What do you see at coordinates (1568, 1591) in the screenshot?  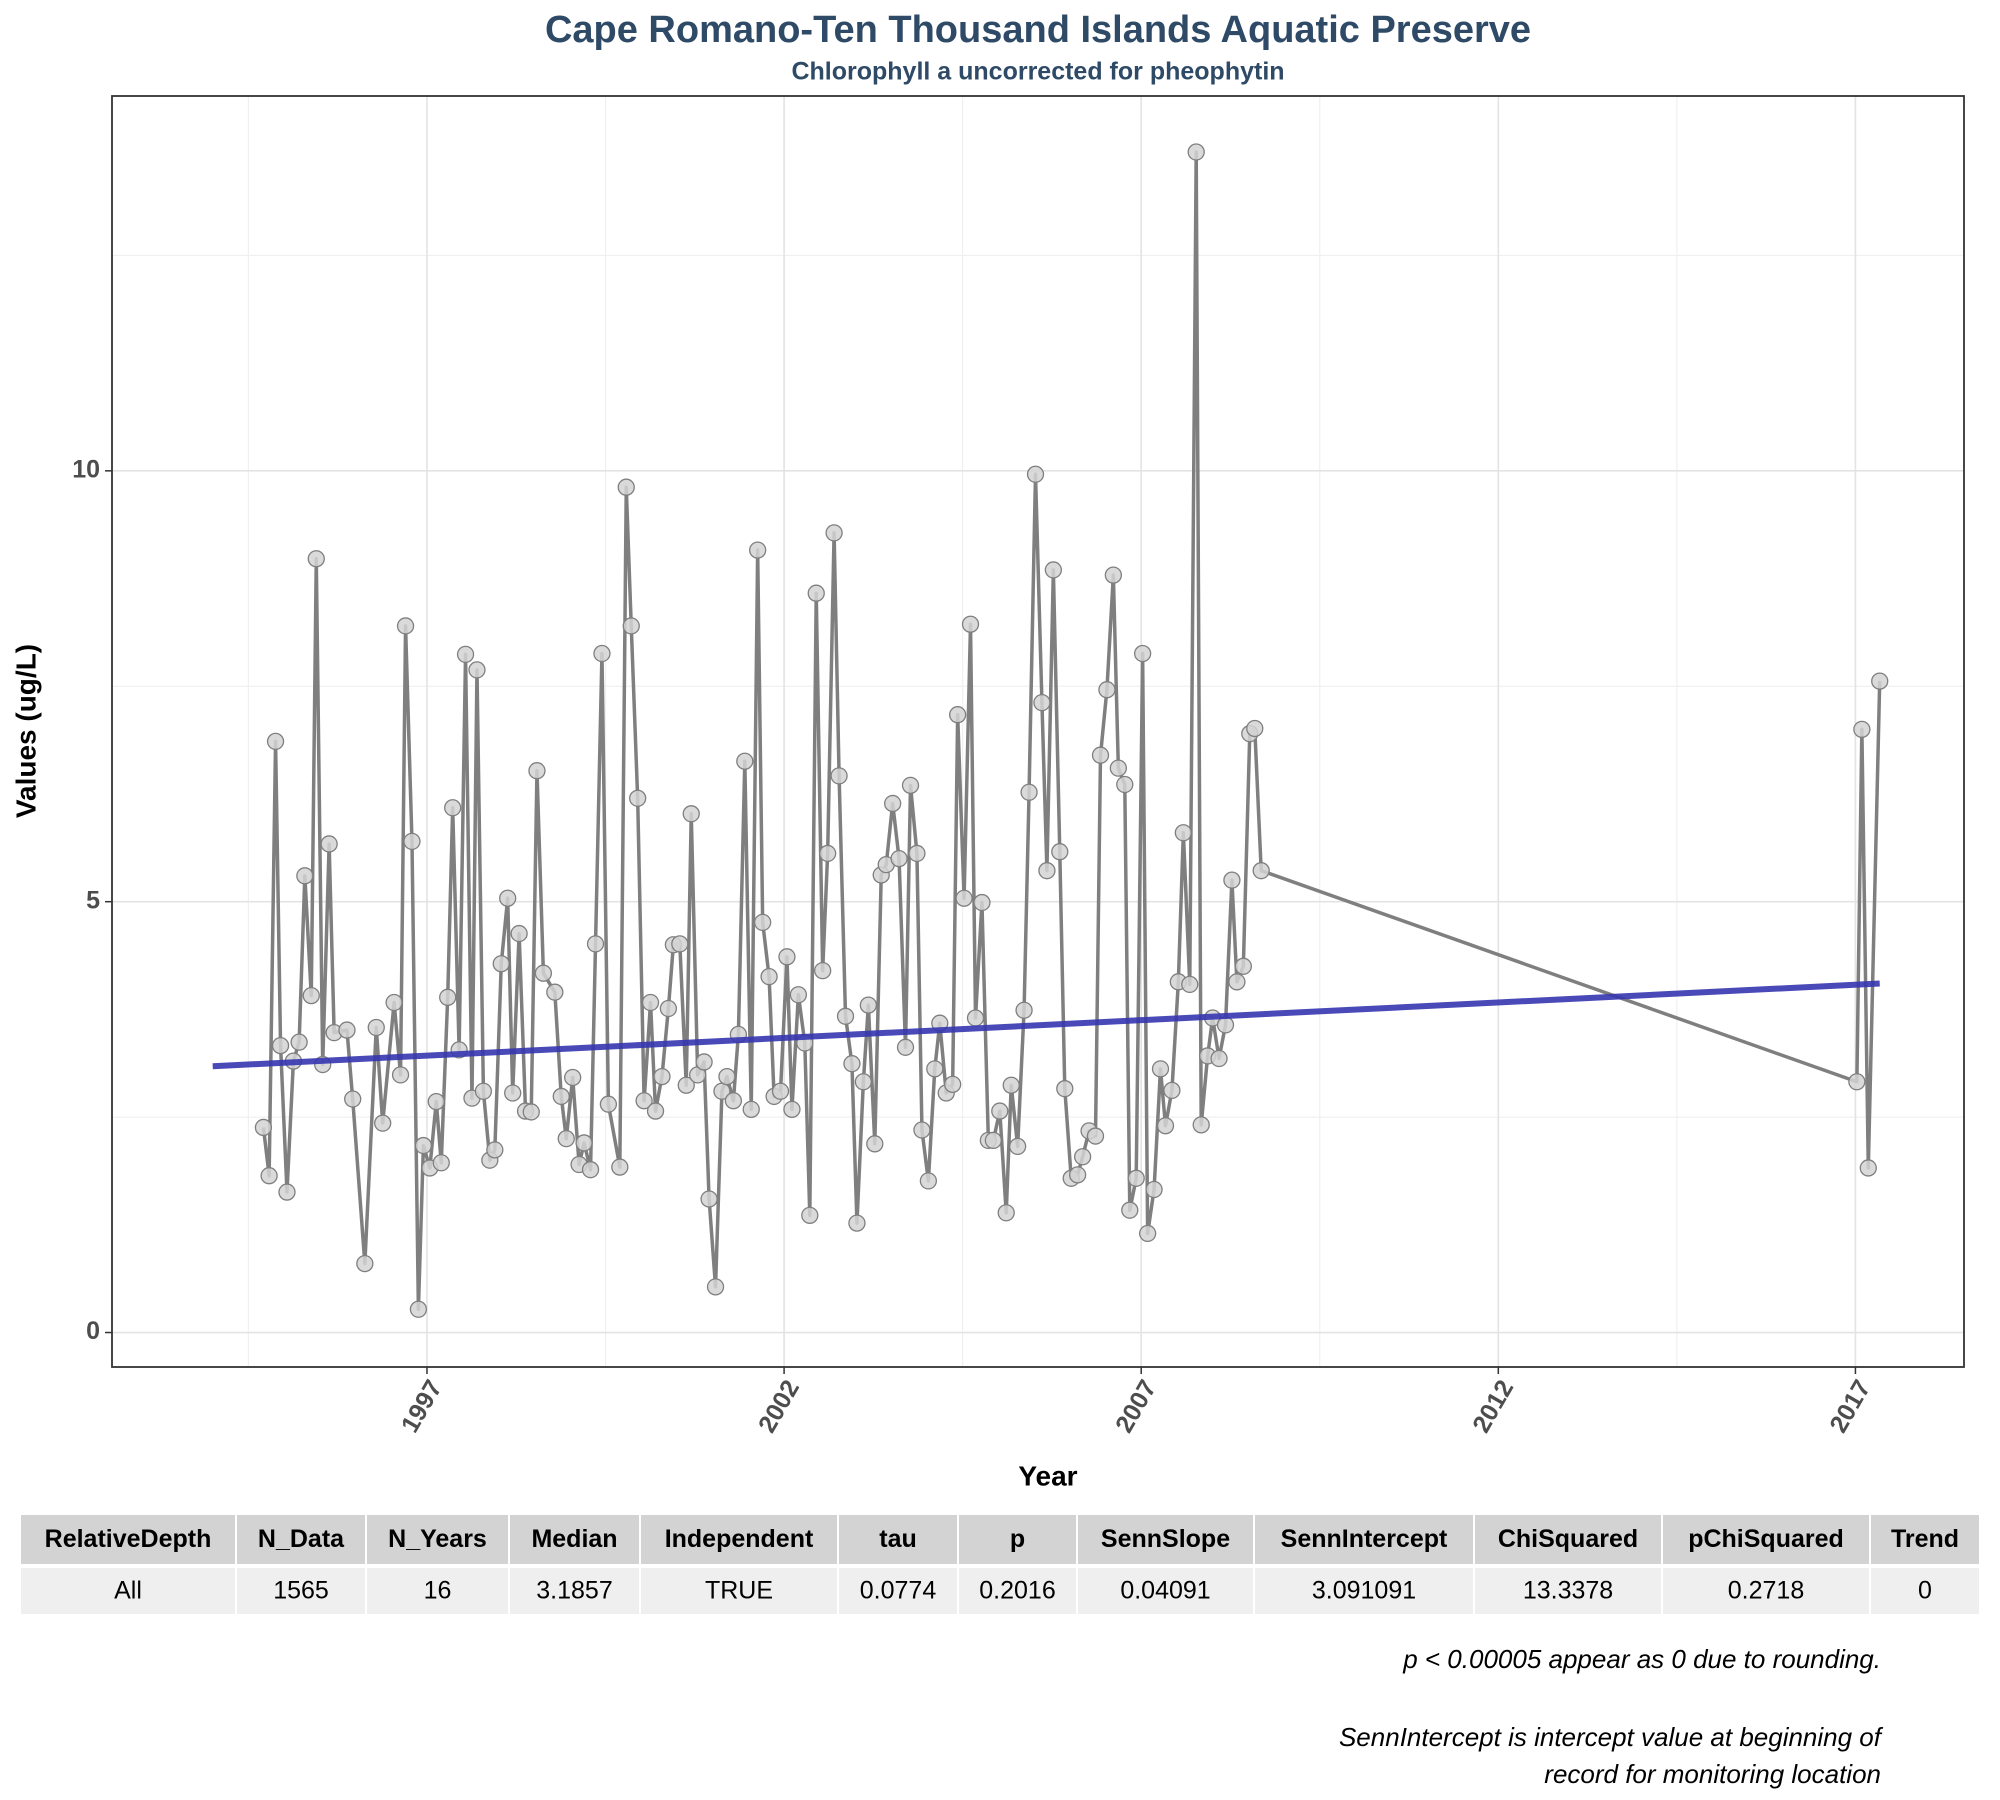 I see `table-value: 13.3378` at bounding box center [1568, 1591].